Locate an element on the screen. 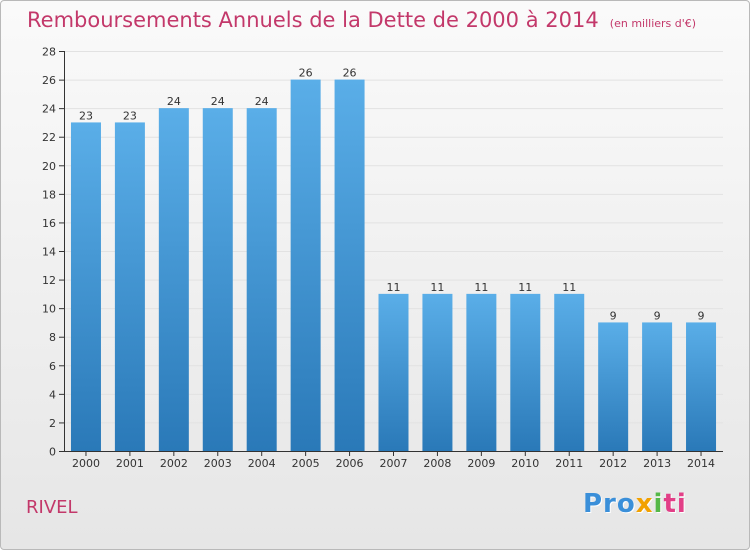 This screenshot has height=550, width=750. x-tick-label: 2001 is located at coordinates (130, 463).